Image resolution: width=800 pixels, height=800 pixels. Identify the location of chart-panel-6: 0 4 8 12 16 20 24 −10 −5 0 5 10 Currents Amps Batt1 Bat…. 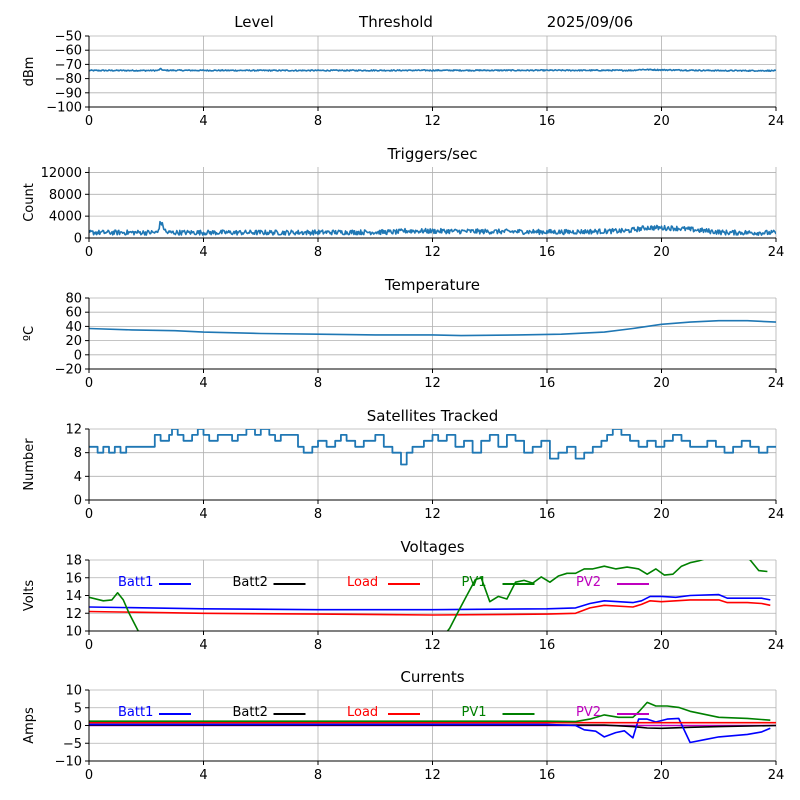
(403, 725).